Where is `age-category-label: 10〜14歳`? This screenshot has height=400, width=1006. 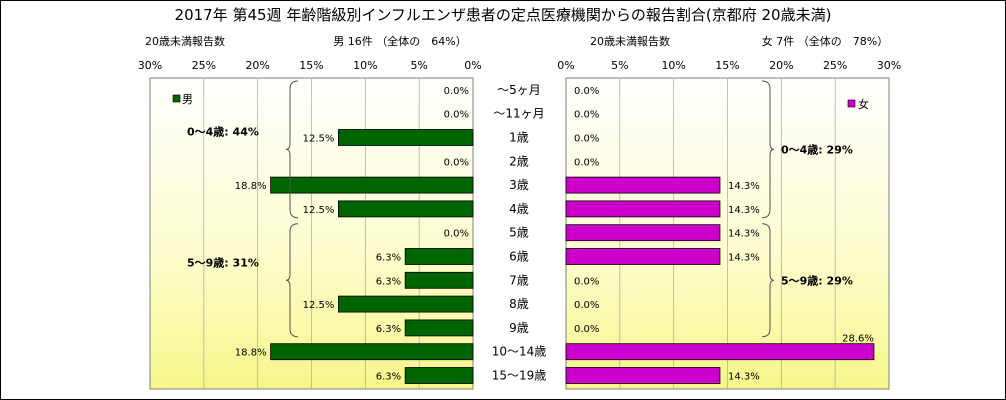 age-category-label: 10〜14歳 is located at coordinates (519, 352).